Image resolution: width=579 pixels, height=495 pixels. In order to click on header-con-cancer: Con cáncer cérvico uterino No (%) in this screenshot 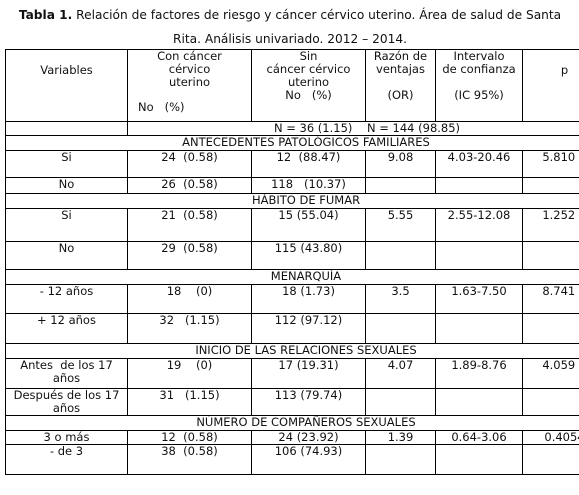, I will do `click(189, 85)`.